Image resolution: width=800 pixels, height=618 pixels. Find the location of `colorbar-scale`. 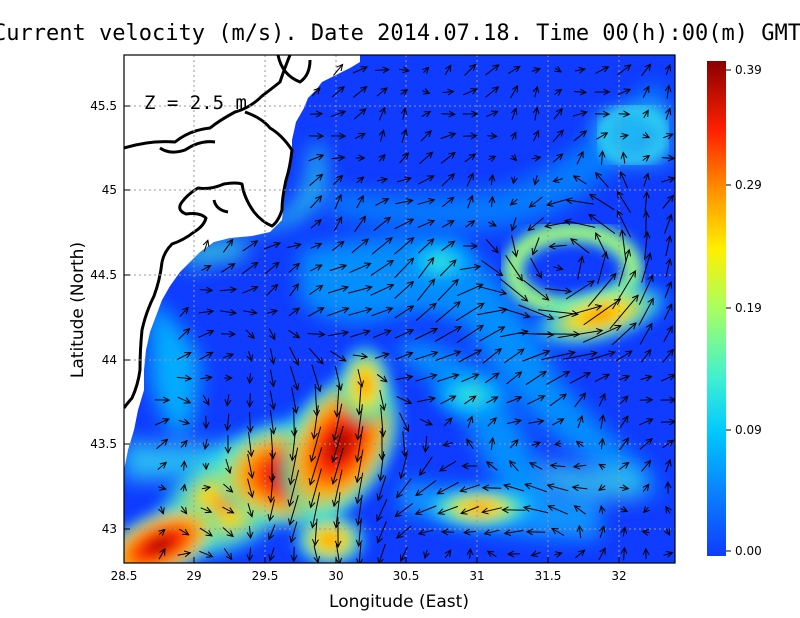

colorbar-scale is located at coordinates (716, 308).